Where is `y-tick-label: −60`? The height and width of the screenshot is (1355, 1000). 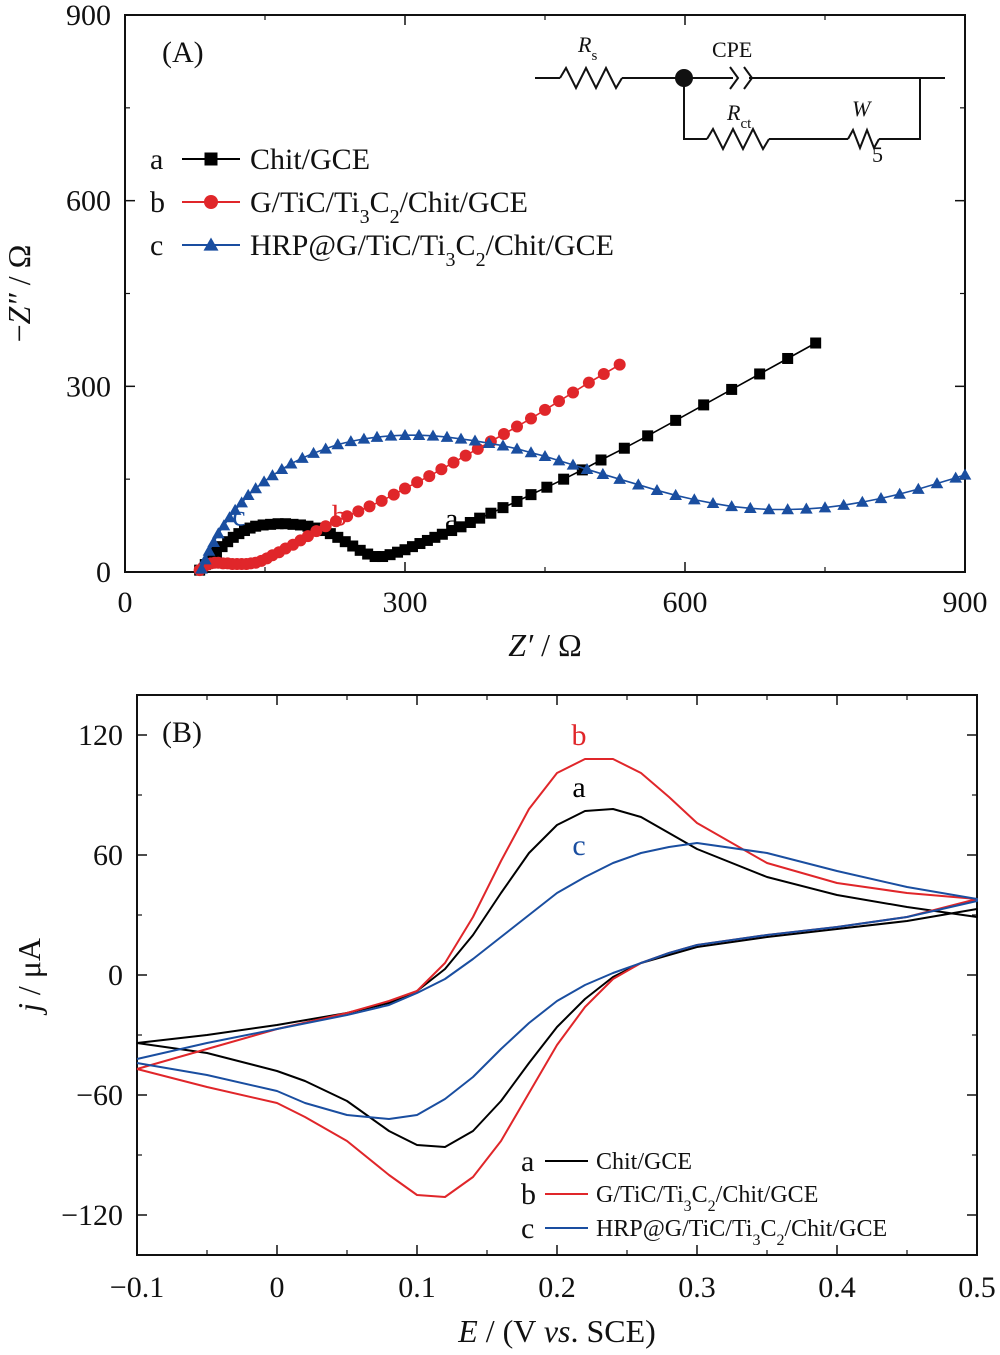 y-tick-label: −60 is located at coordinates (99, 1095).